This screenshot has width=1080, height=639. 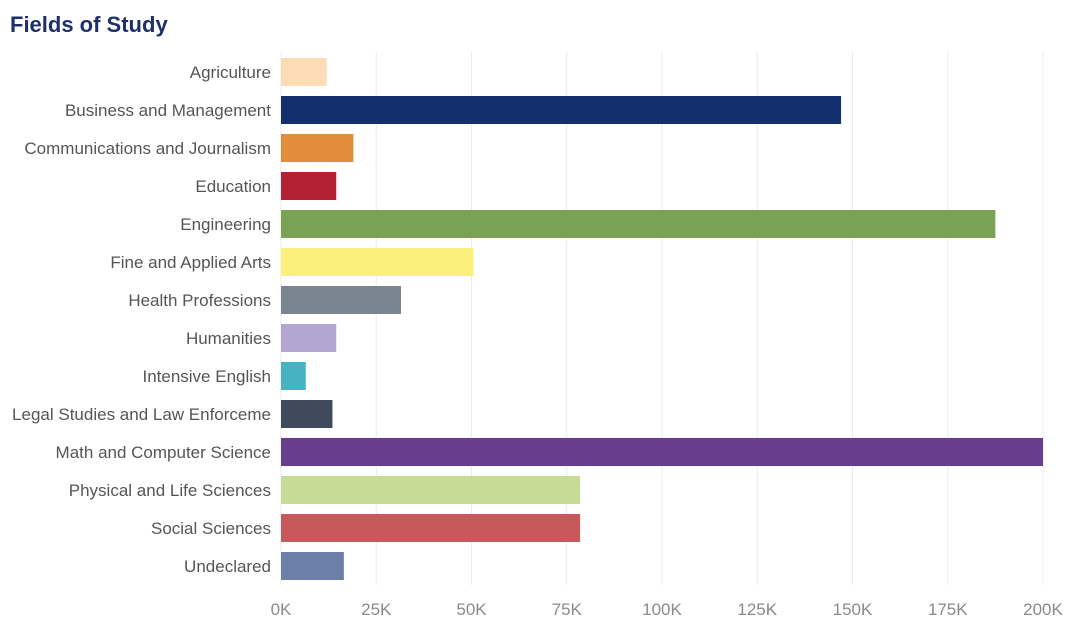 I want to click on category-label: Communications and Journalism, so click(x=147, y=148).